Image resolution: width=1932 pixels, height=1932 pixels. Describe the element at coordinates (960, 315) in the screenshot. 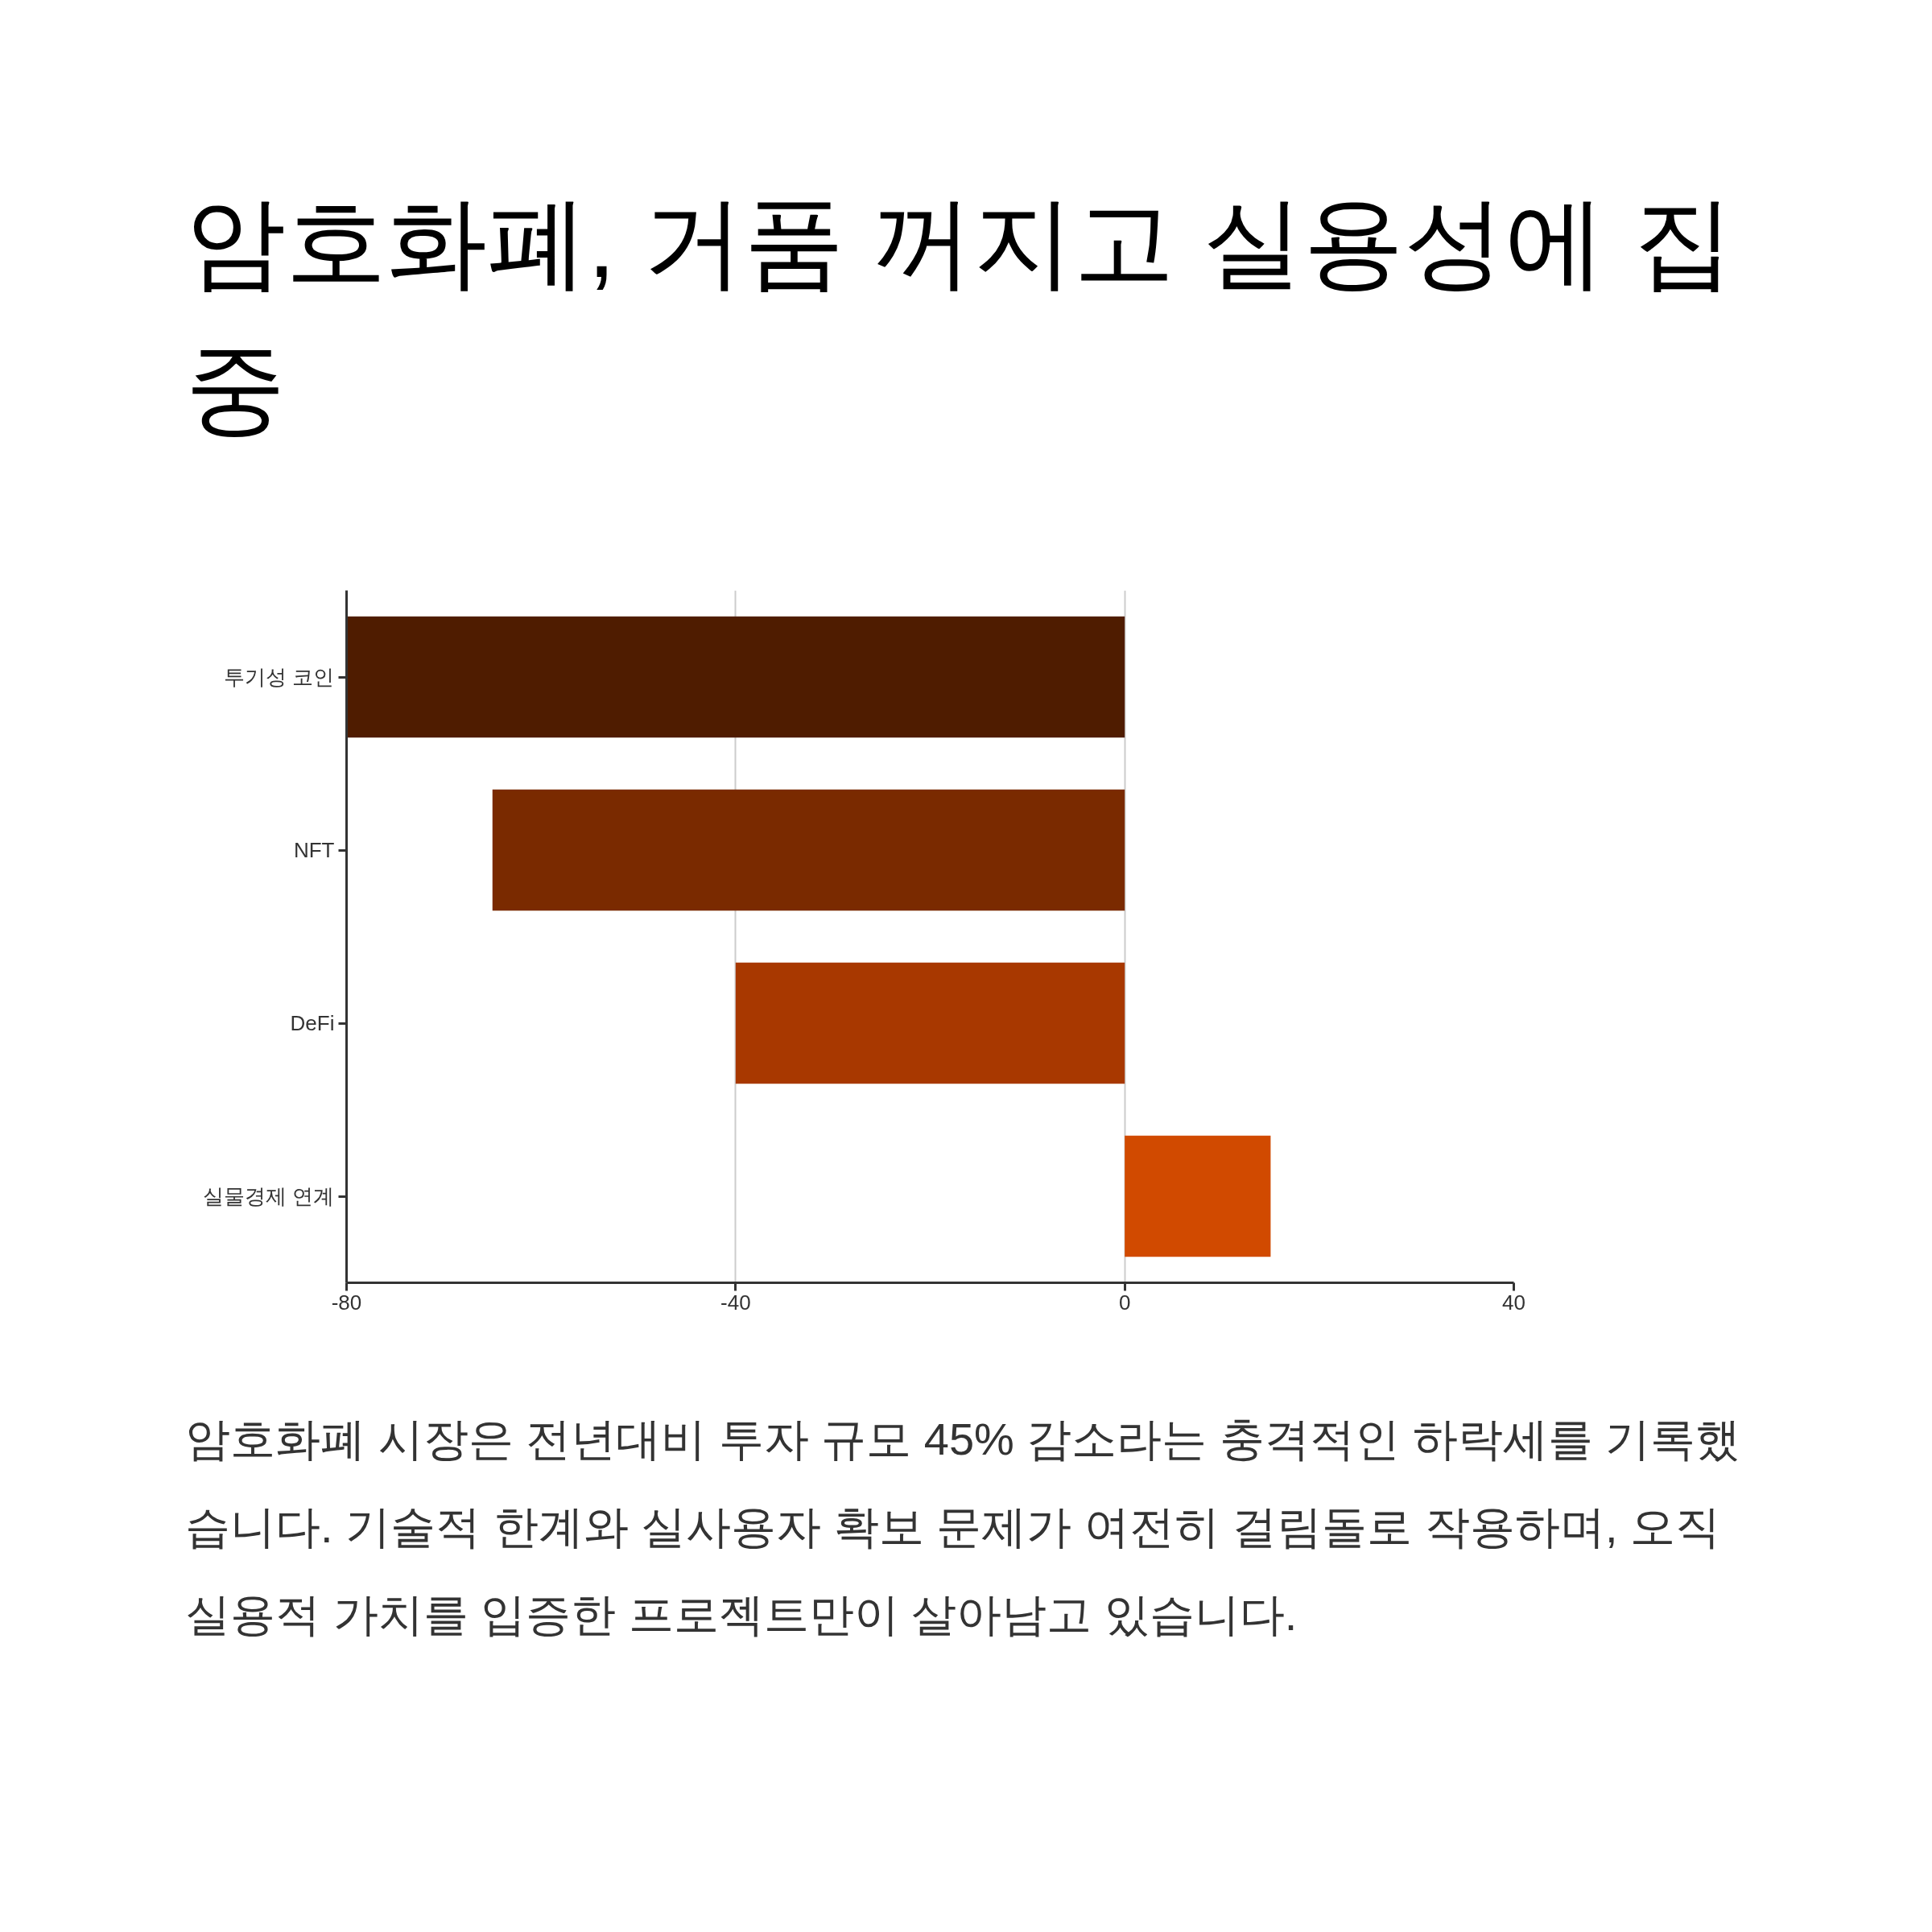

I see `chart-title: 암호화폐, 거품 꺼지고 실용성에 집중` at that location.